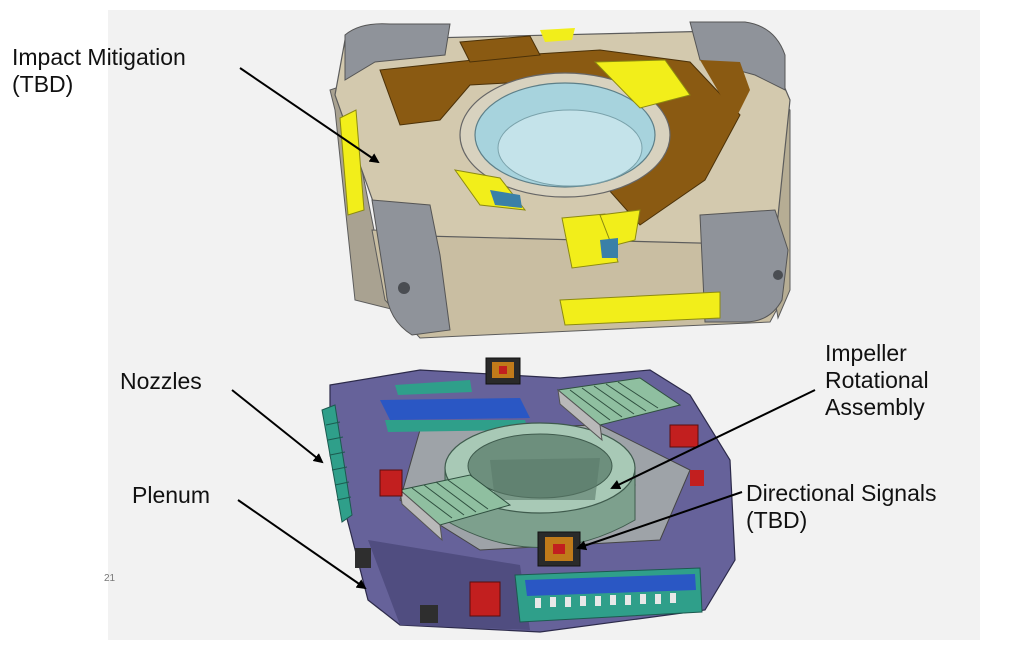 The width and height of the screenshot is (1020, 655). I want to click on impact-mitigation-label-line2: (TBD), so click(43, 84).